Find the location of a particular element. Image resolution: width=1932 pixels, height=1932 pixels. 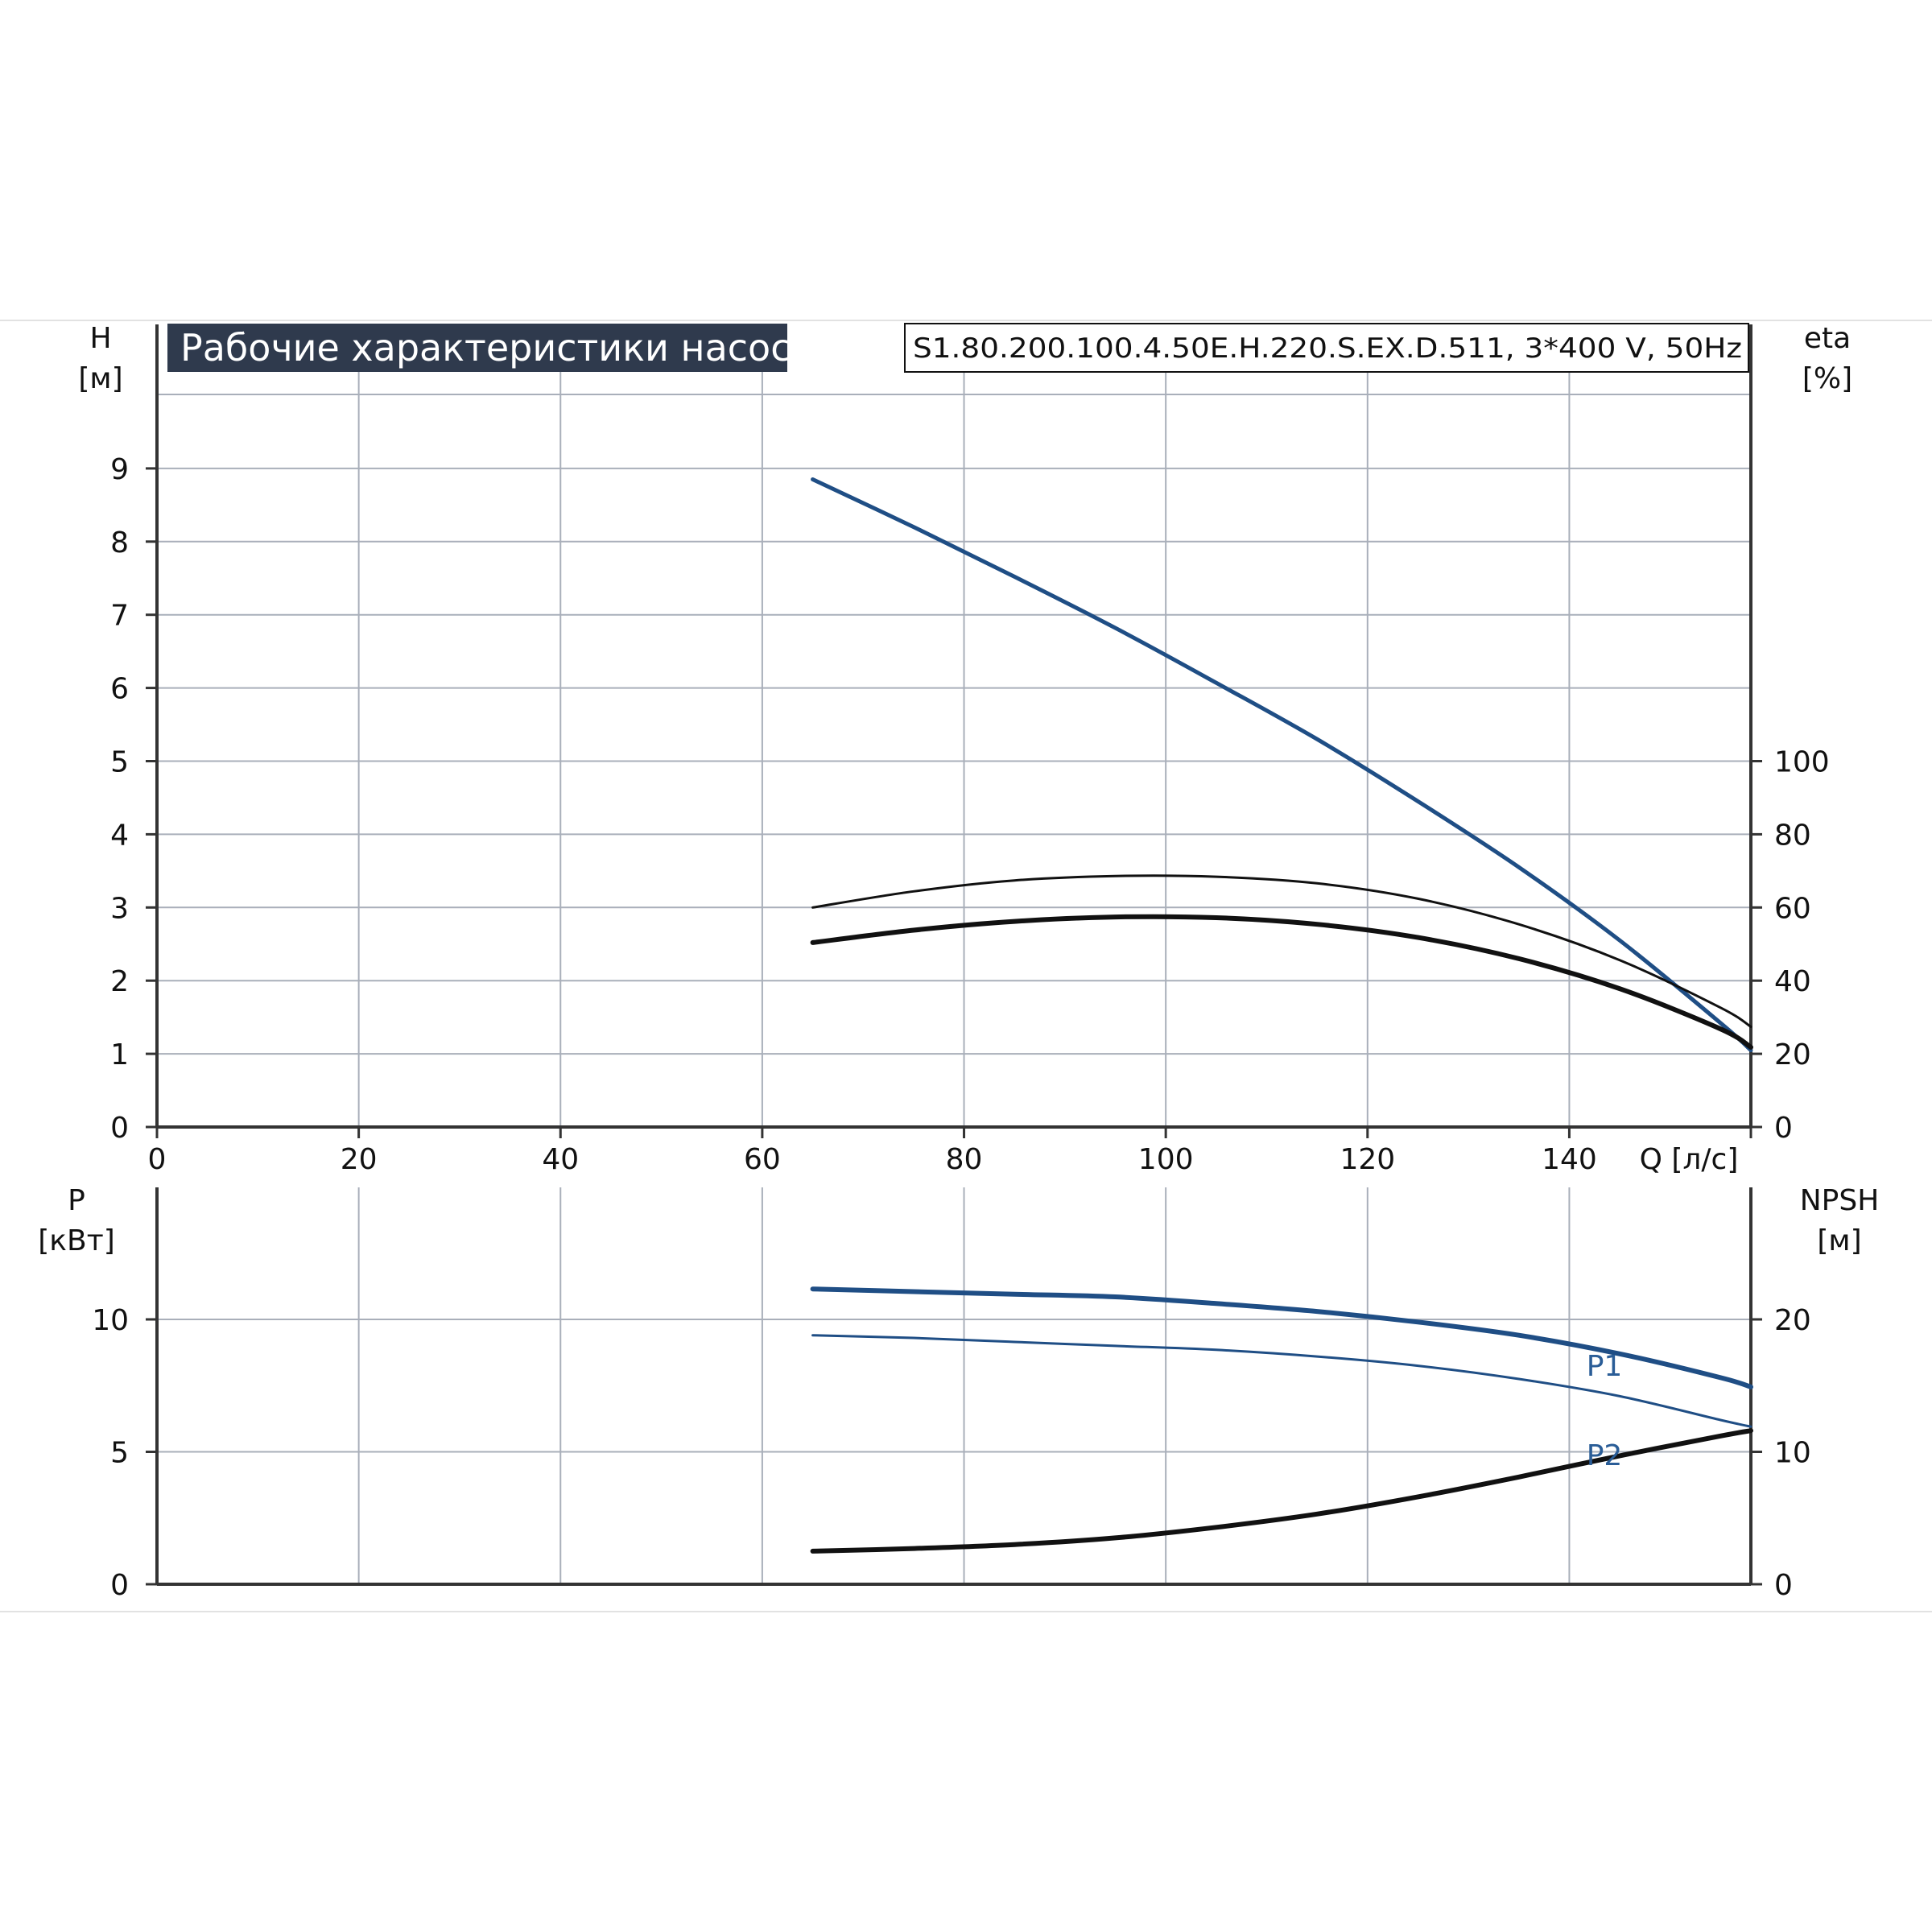

model-box is located at coordinates (1326, 348).